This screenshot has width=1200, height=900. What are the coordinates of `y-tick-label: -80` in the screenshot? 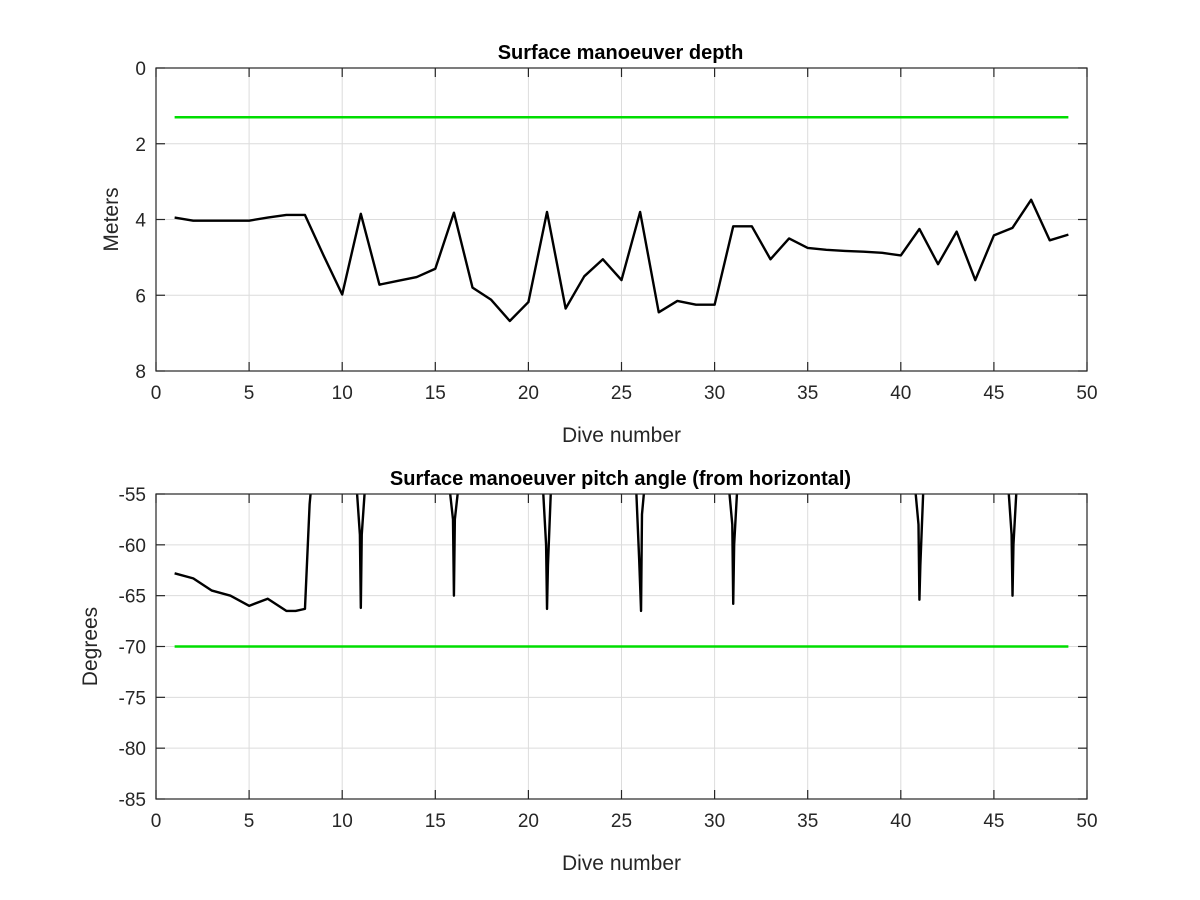 It's located at (132, 749).